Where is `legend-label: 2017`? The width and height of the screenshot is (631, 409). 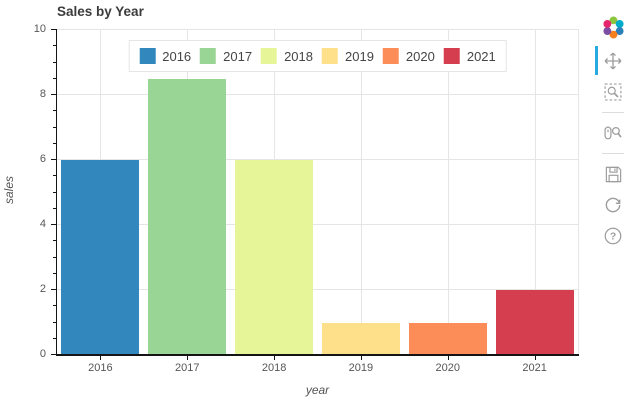
legend-label: 2017 is located at coordinates (238, 56).